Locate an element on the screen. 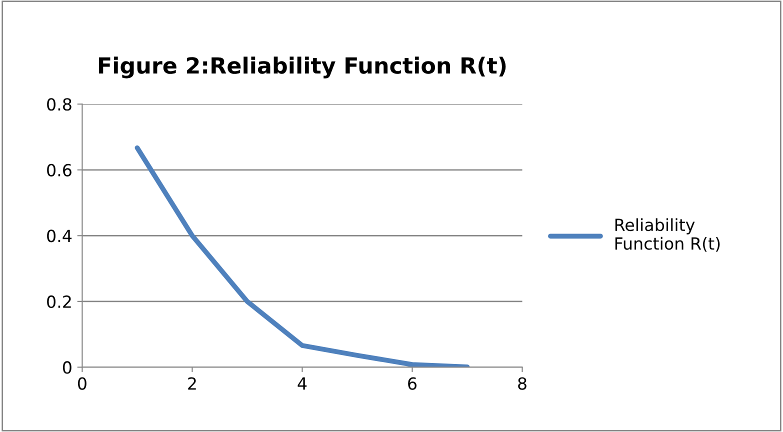 Image resolution: width=783 pixels, height=432 pixels. x-tick-label: 6 is located at coordinates (412, 383).